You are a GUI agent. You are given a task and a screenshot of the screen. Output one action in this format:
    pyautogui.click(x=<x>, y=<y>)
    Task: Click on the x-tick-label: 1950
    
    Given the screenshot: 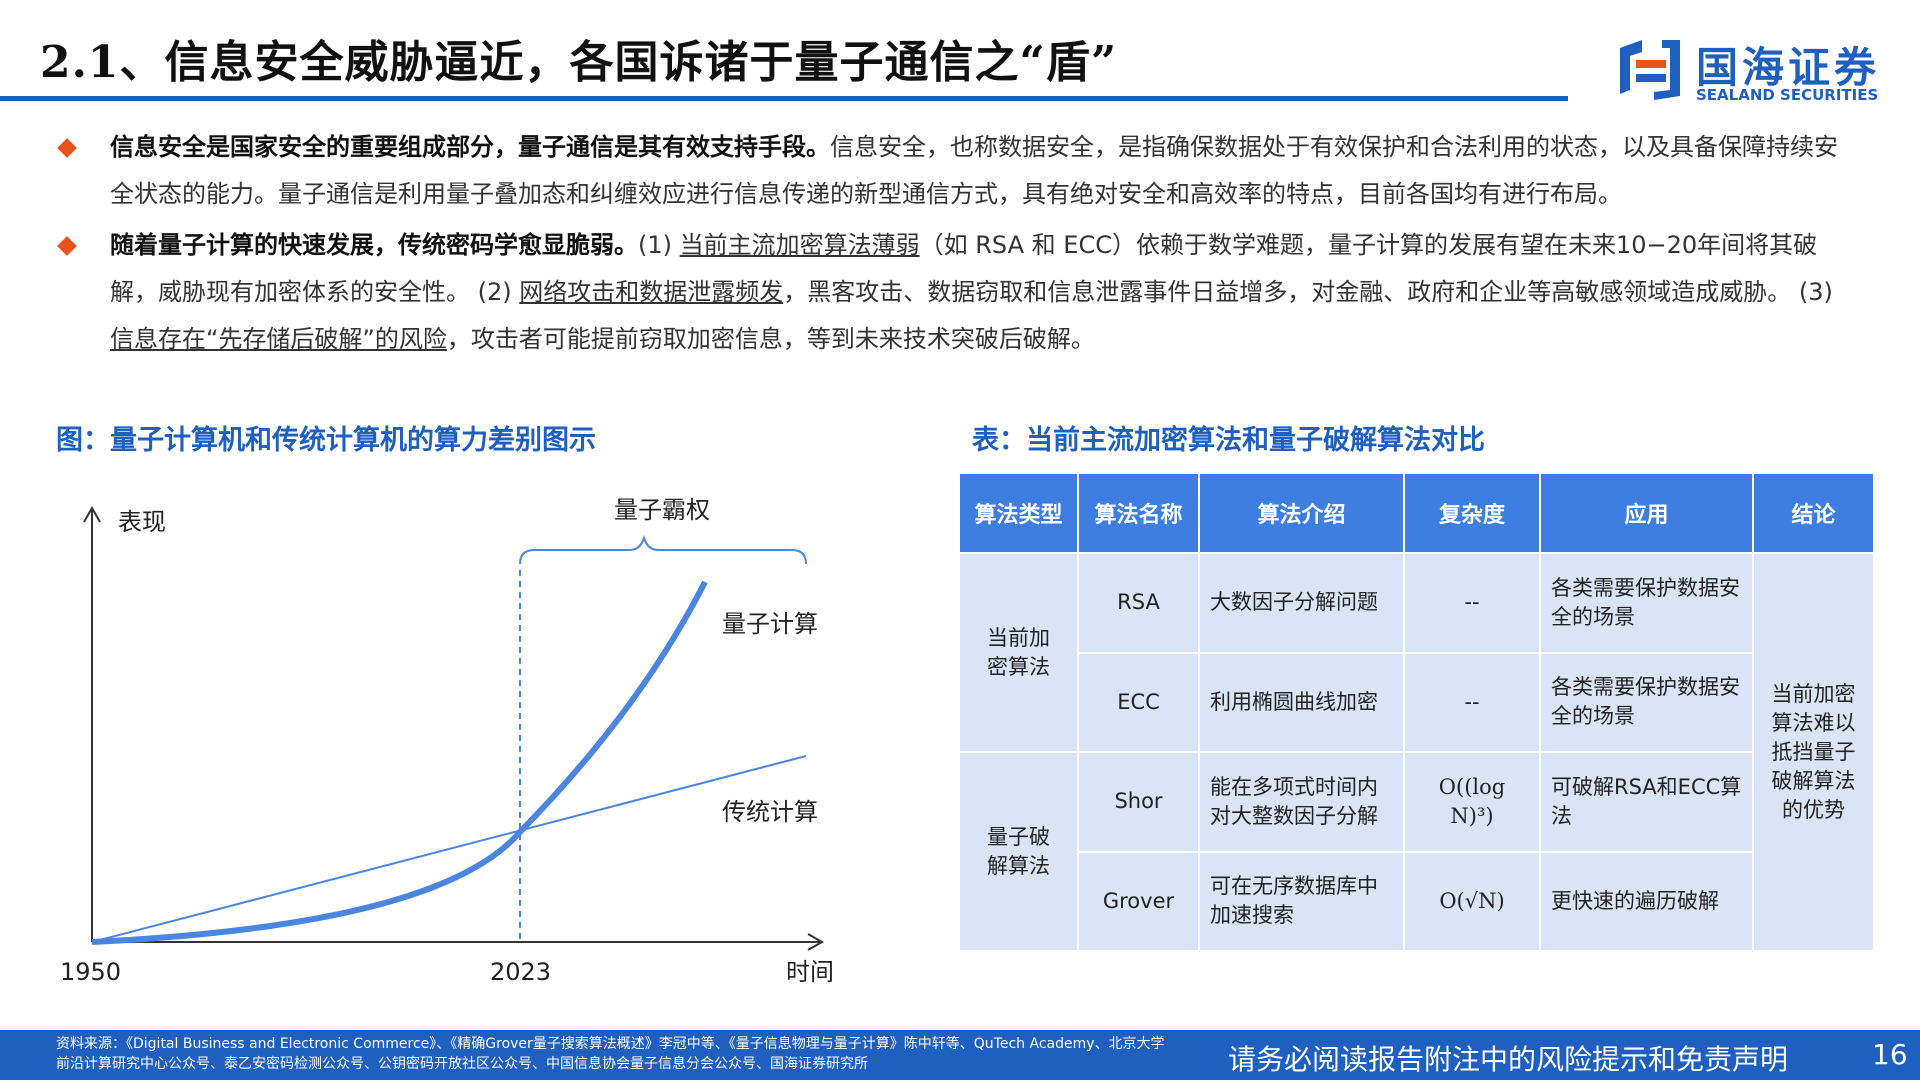 What is the action you would take?
    pyautogui.click(x=90, y=972)
    